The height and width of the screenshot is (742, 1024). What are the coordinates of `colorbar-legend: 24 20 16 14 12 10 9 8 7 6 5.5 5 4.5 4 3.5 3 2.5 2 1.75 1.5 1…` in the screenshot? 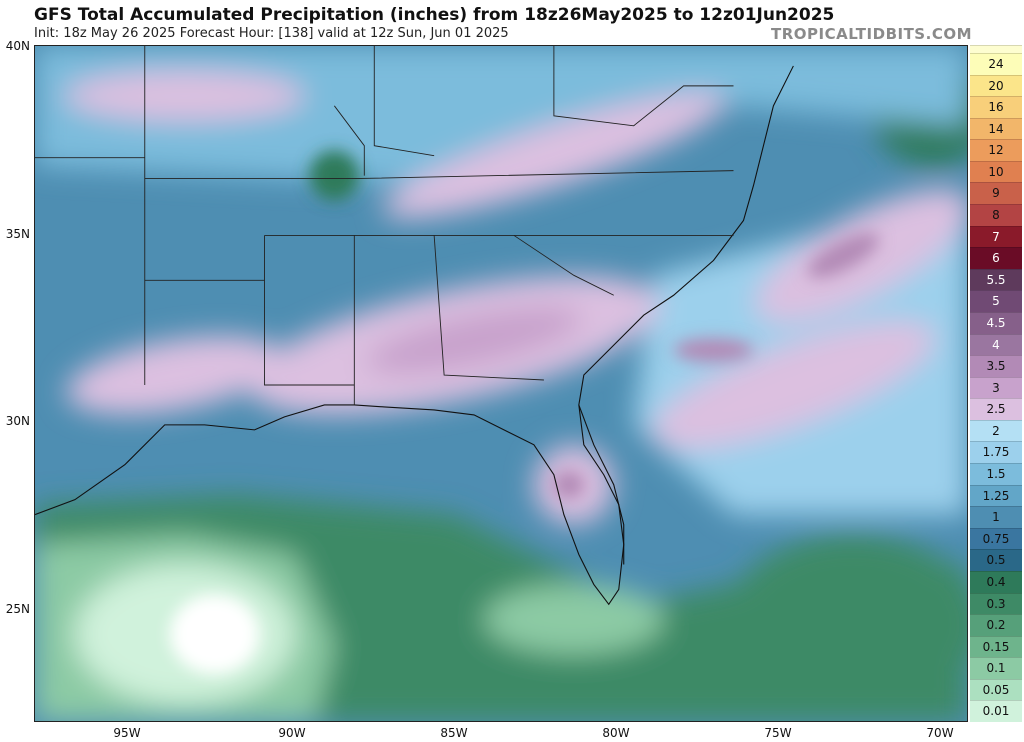 It's located at (996, 383).